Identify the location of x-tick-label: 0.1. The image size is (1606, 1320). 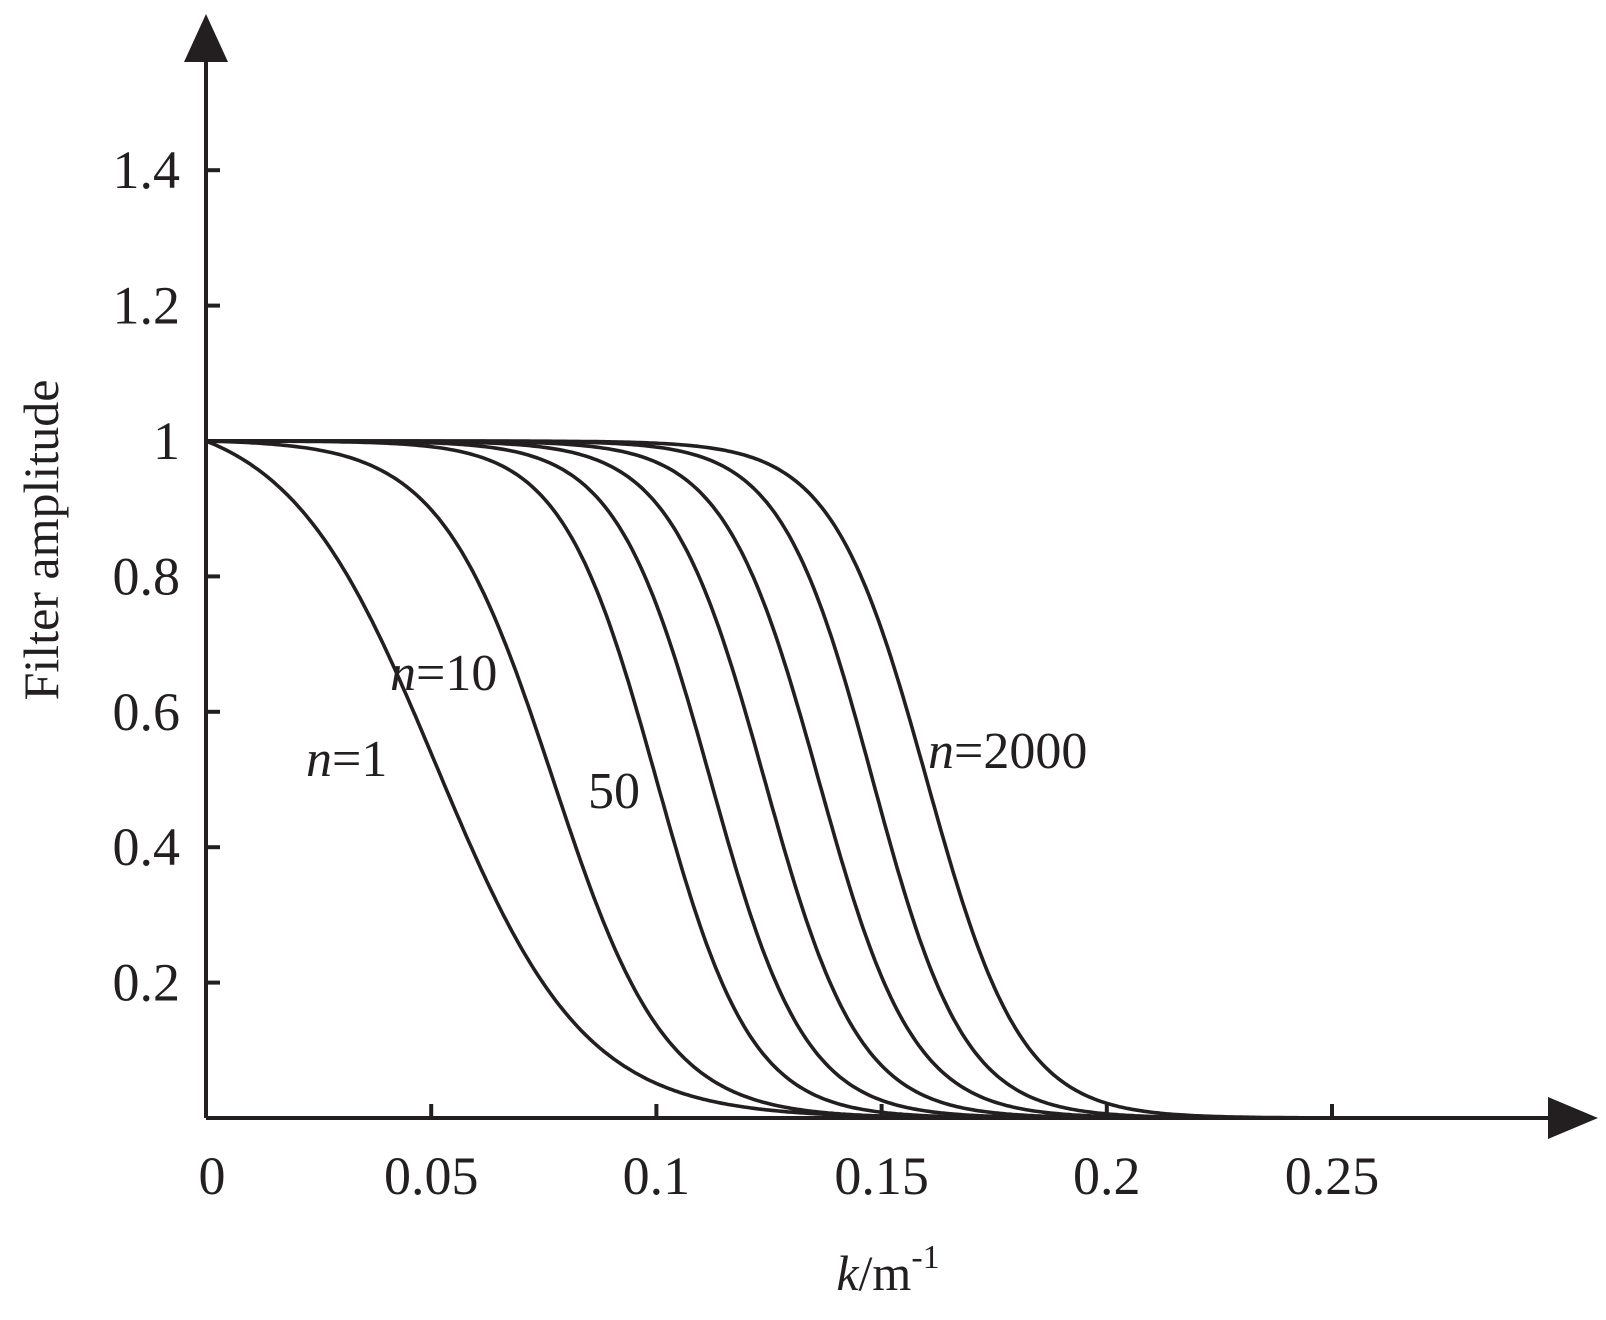
(657, 1176).